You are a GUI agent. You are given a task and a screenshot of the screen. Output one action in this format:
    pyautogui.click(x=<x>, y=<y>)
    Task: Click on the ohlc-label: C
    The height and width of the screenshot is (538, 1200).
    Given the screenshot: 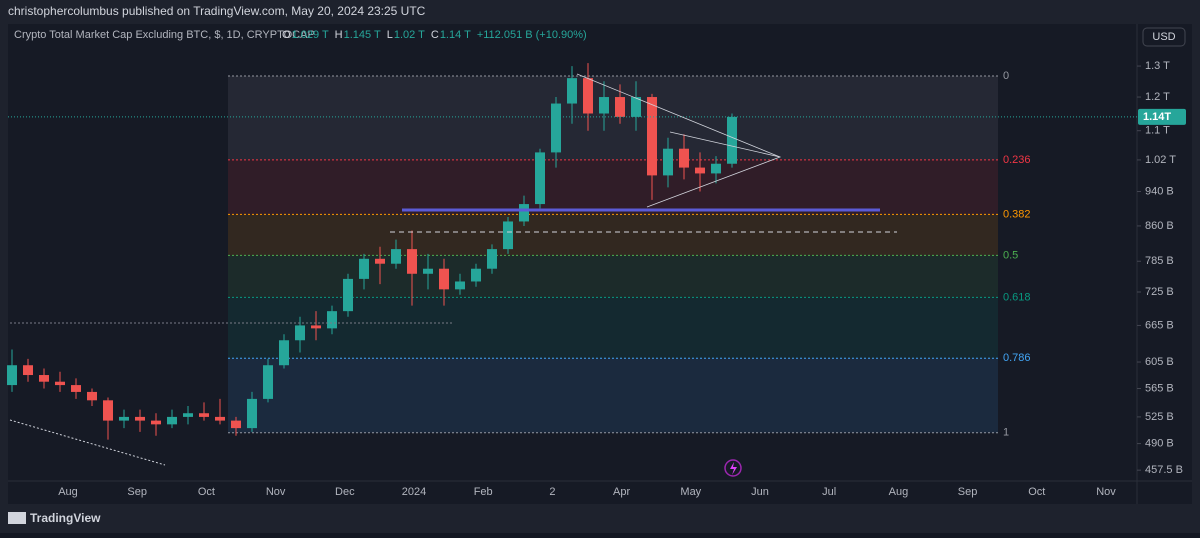 What is the action you would take?
    pyautogui.click(x=435, y=35)
    